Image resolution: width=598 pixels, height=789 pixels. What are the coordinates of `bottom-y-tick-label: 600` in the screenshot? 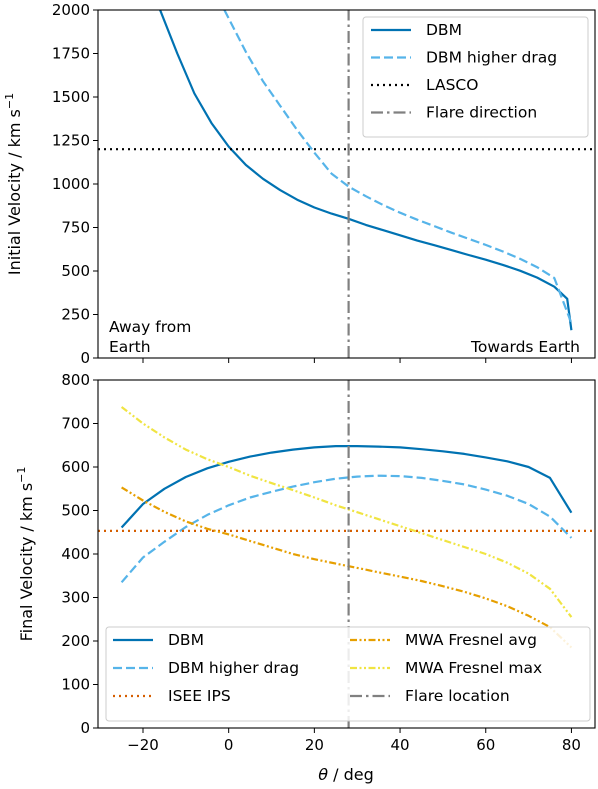 It's located at (75, 467).